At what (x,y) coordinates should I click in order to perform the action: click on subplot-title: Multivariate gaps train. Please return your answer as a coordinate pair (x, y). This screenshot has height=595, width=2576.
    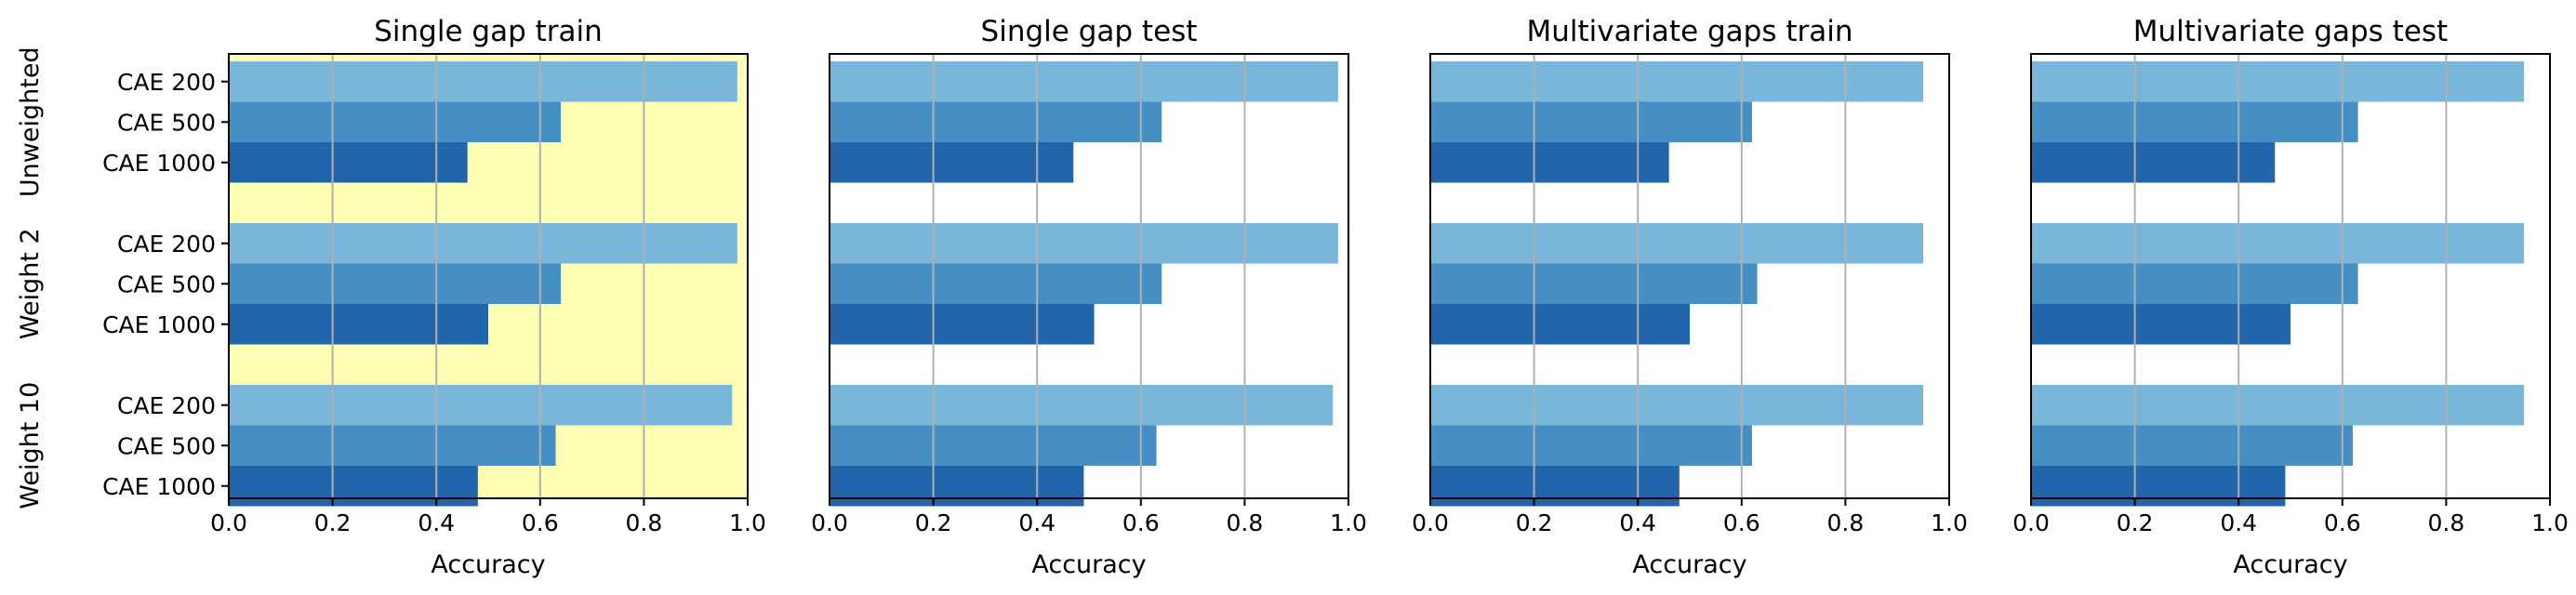
    Looking at the image, I should click on (1689, 31).